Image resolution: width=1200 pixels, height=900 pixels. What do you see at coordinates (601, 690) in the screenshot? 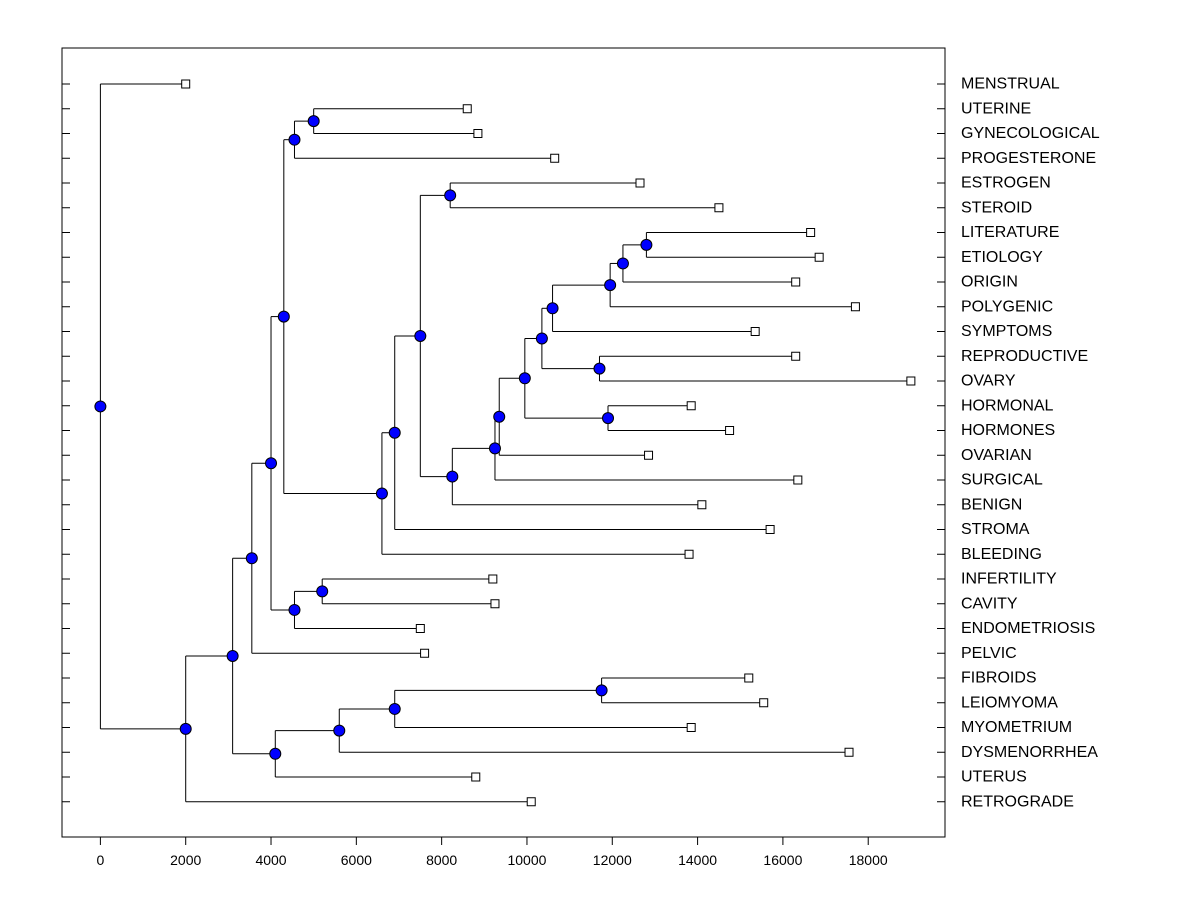
I see `merge-node-m23` at bounding box center [601, 690].